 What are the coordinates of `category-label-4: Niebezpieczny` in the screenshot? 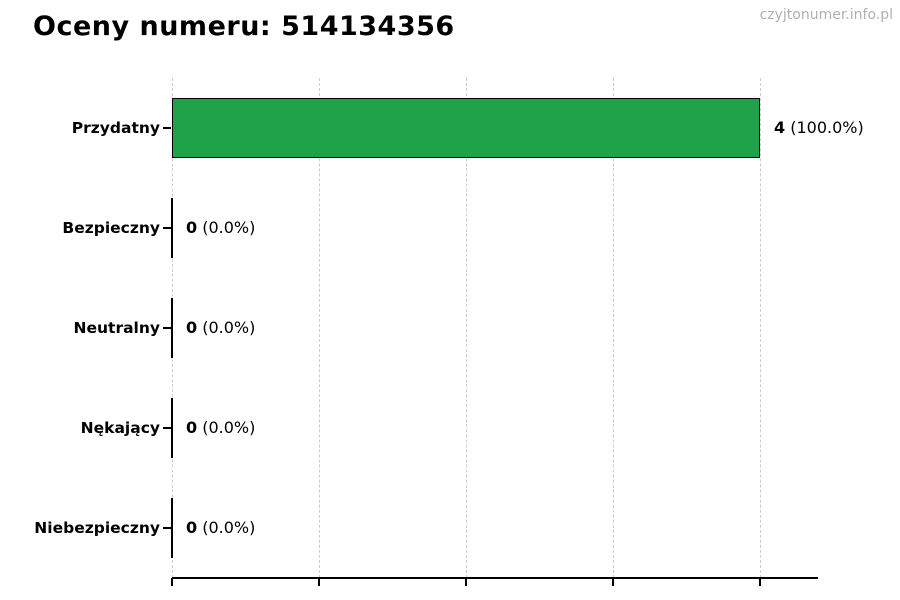 It's located at (97, 528).